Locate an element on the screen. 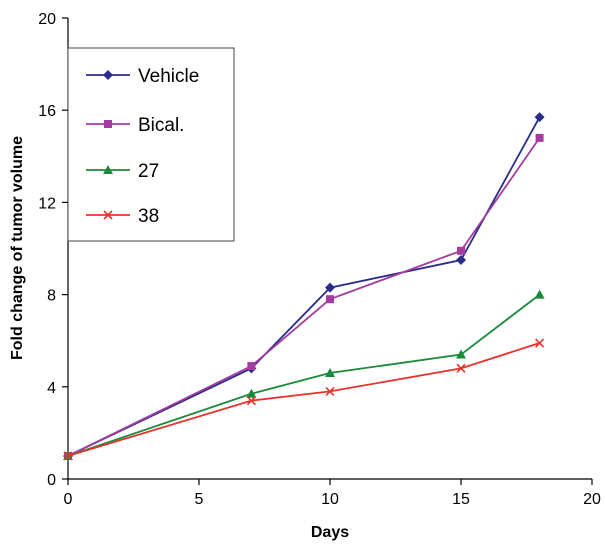  y-axis-title: Fold change of tumor volume is located at coordinates (17, 248).